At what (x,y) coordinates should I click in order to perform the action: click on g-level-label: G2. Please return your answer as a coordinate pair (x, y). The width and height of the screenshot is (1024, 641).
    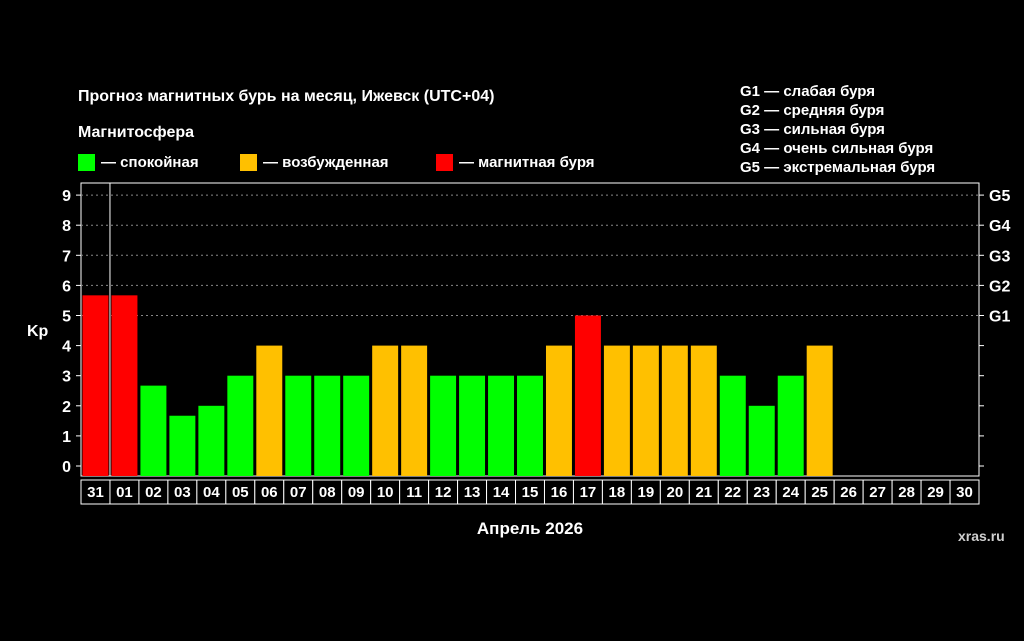
    Looking at the image, I should click on (999, 286).